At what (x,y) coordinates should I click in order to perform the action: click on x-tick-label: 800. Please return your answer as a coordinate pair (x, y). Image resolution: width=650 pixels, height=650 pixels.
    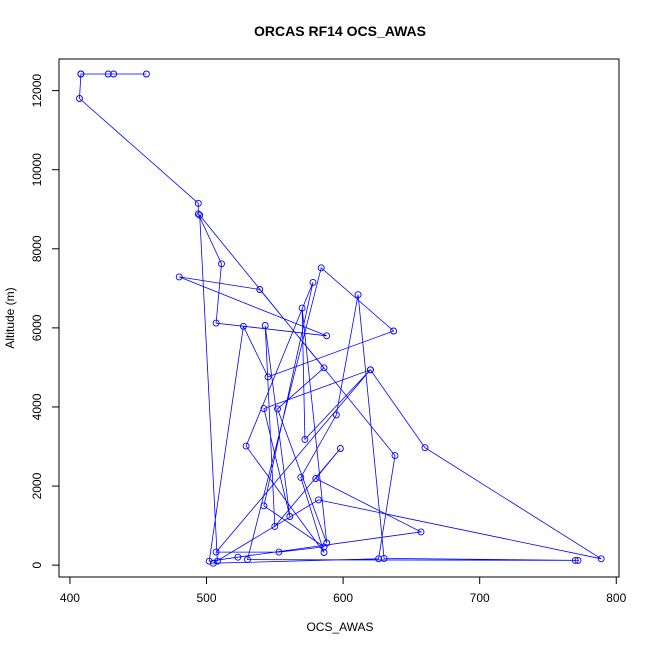
    Looking at the image, I should click on (616, 598).